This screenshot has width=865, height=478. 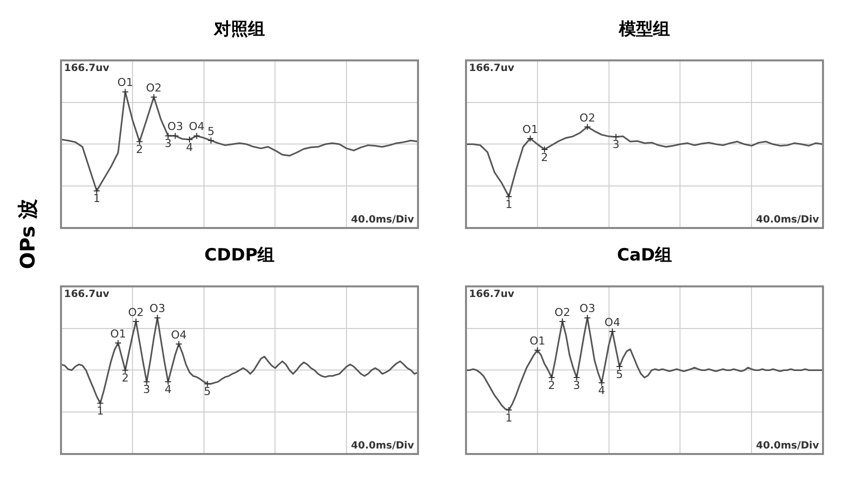 What do you see at coordinates (239, 256) in the screenshot?
I see `chart-title: CDDP组` at bounding box center [239, 256].